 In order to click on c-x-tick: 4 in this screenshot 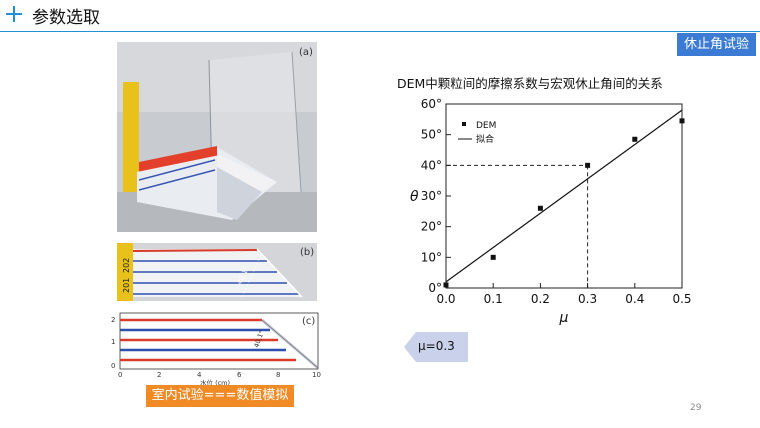, I will do `click(199, 375)`.